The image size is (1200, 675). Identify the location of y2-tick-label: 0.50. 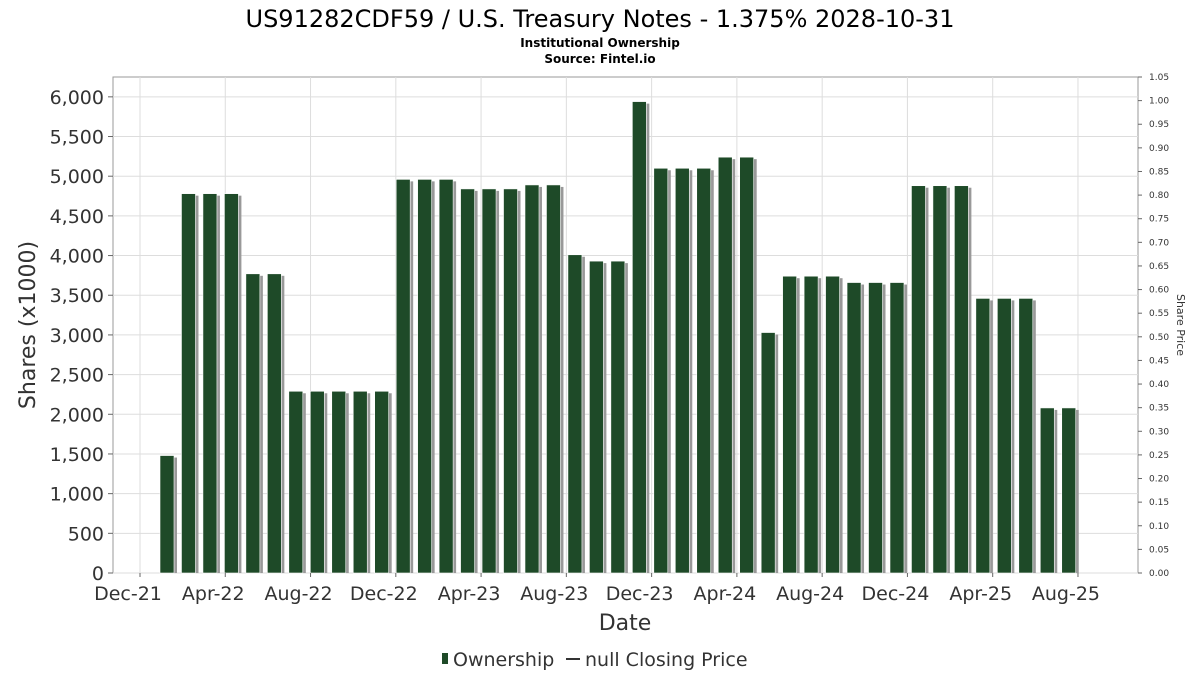
(1159, 338).